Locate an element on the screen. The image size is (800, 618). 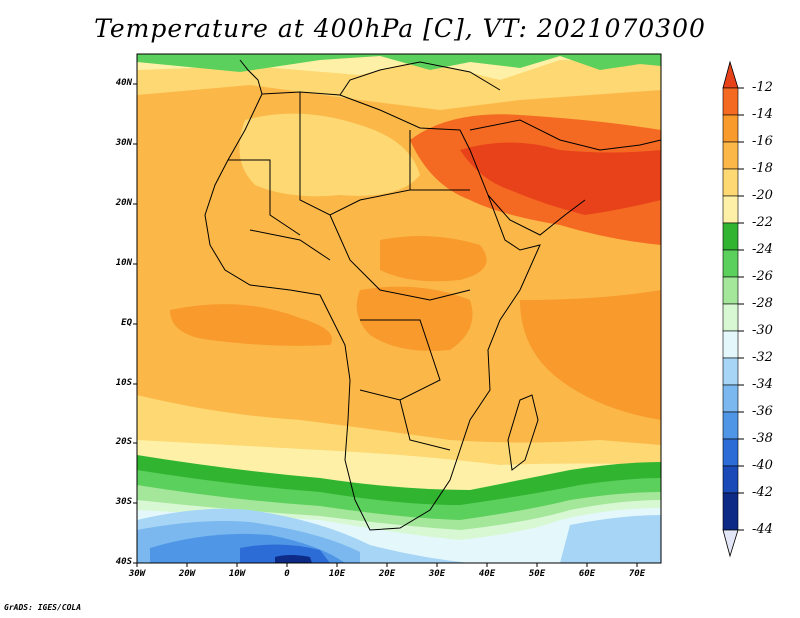
lon-label: 60E is located at coordinates (587, 574).